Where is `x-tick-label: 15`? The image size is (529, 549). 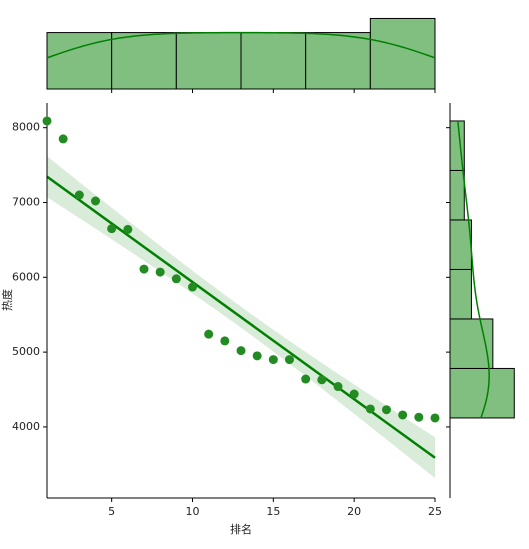 x-tick-label: 15 is located at coordinates (273, 511).